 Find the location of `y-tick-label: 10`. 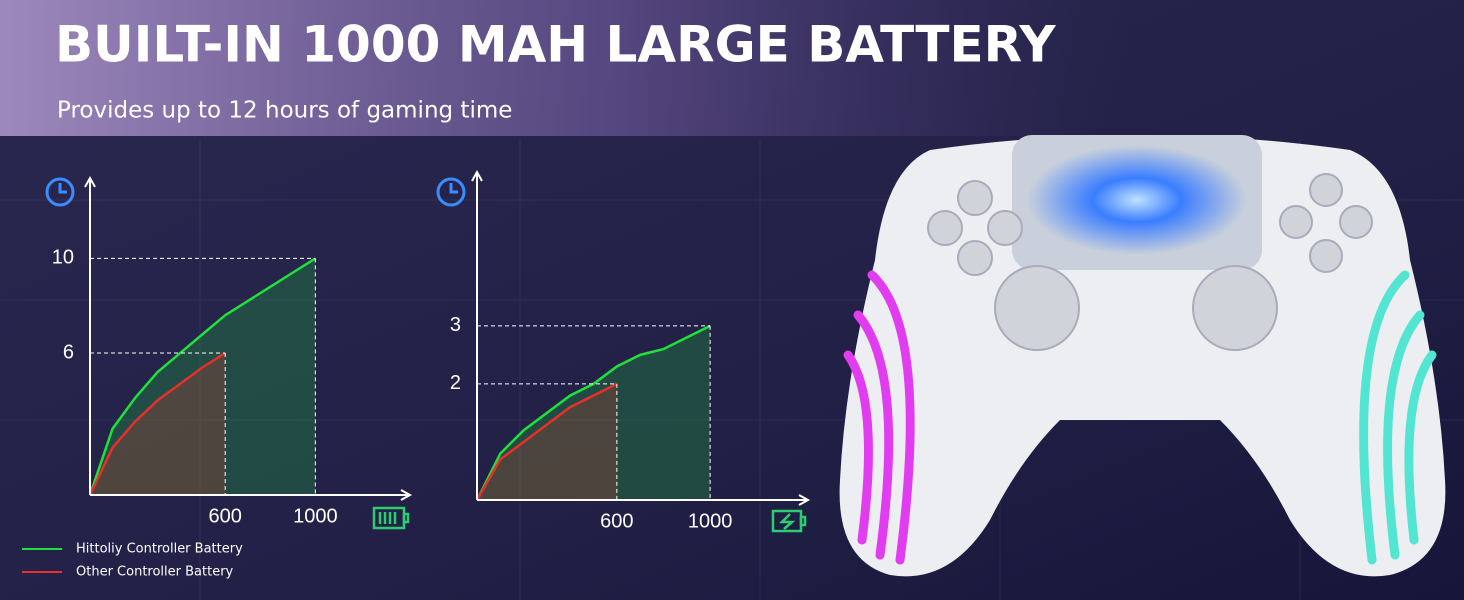

y-tick-label: 10 is located at coordinates (63, 258).